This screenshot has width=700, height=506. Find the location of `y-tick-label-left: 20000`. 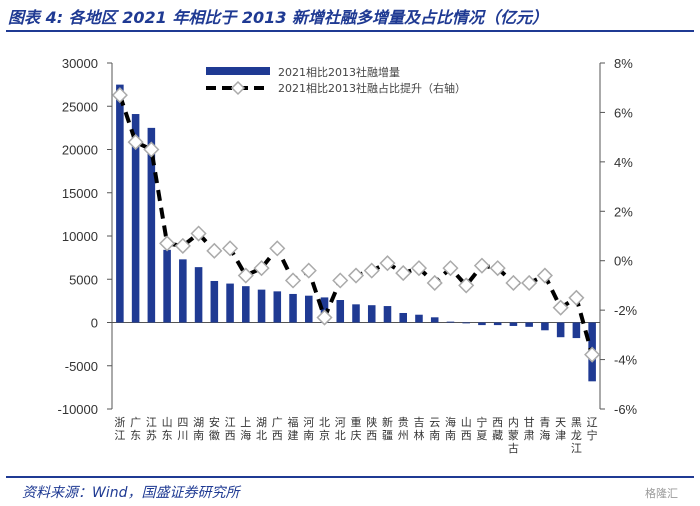

y-tick-label-left: 20000 is located at coordinates (80, 150).